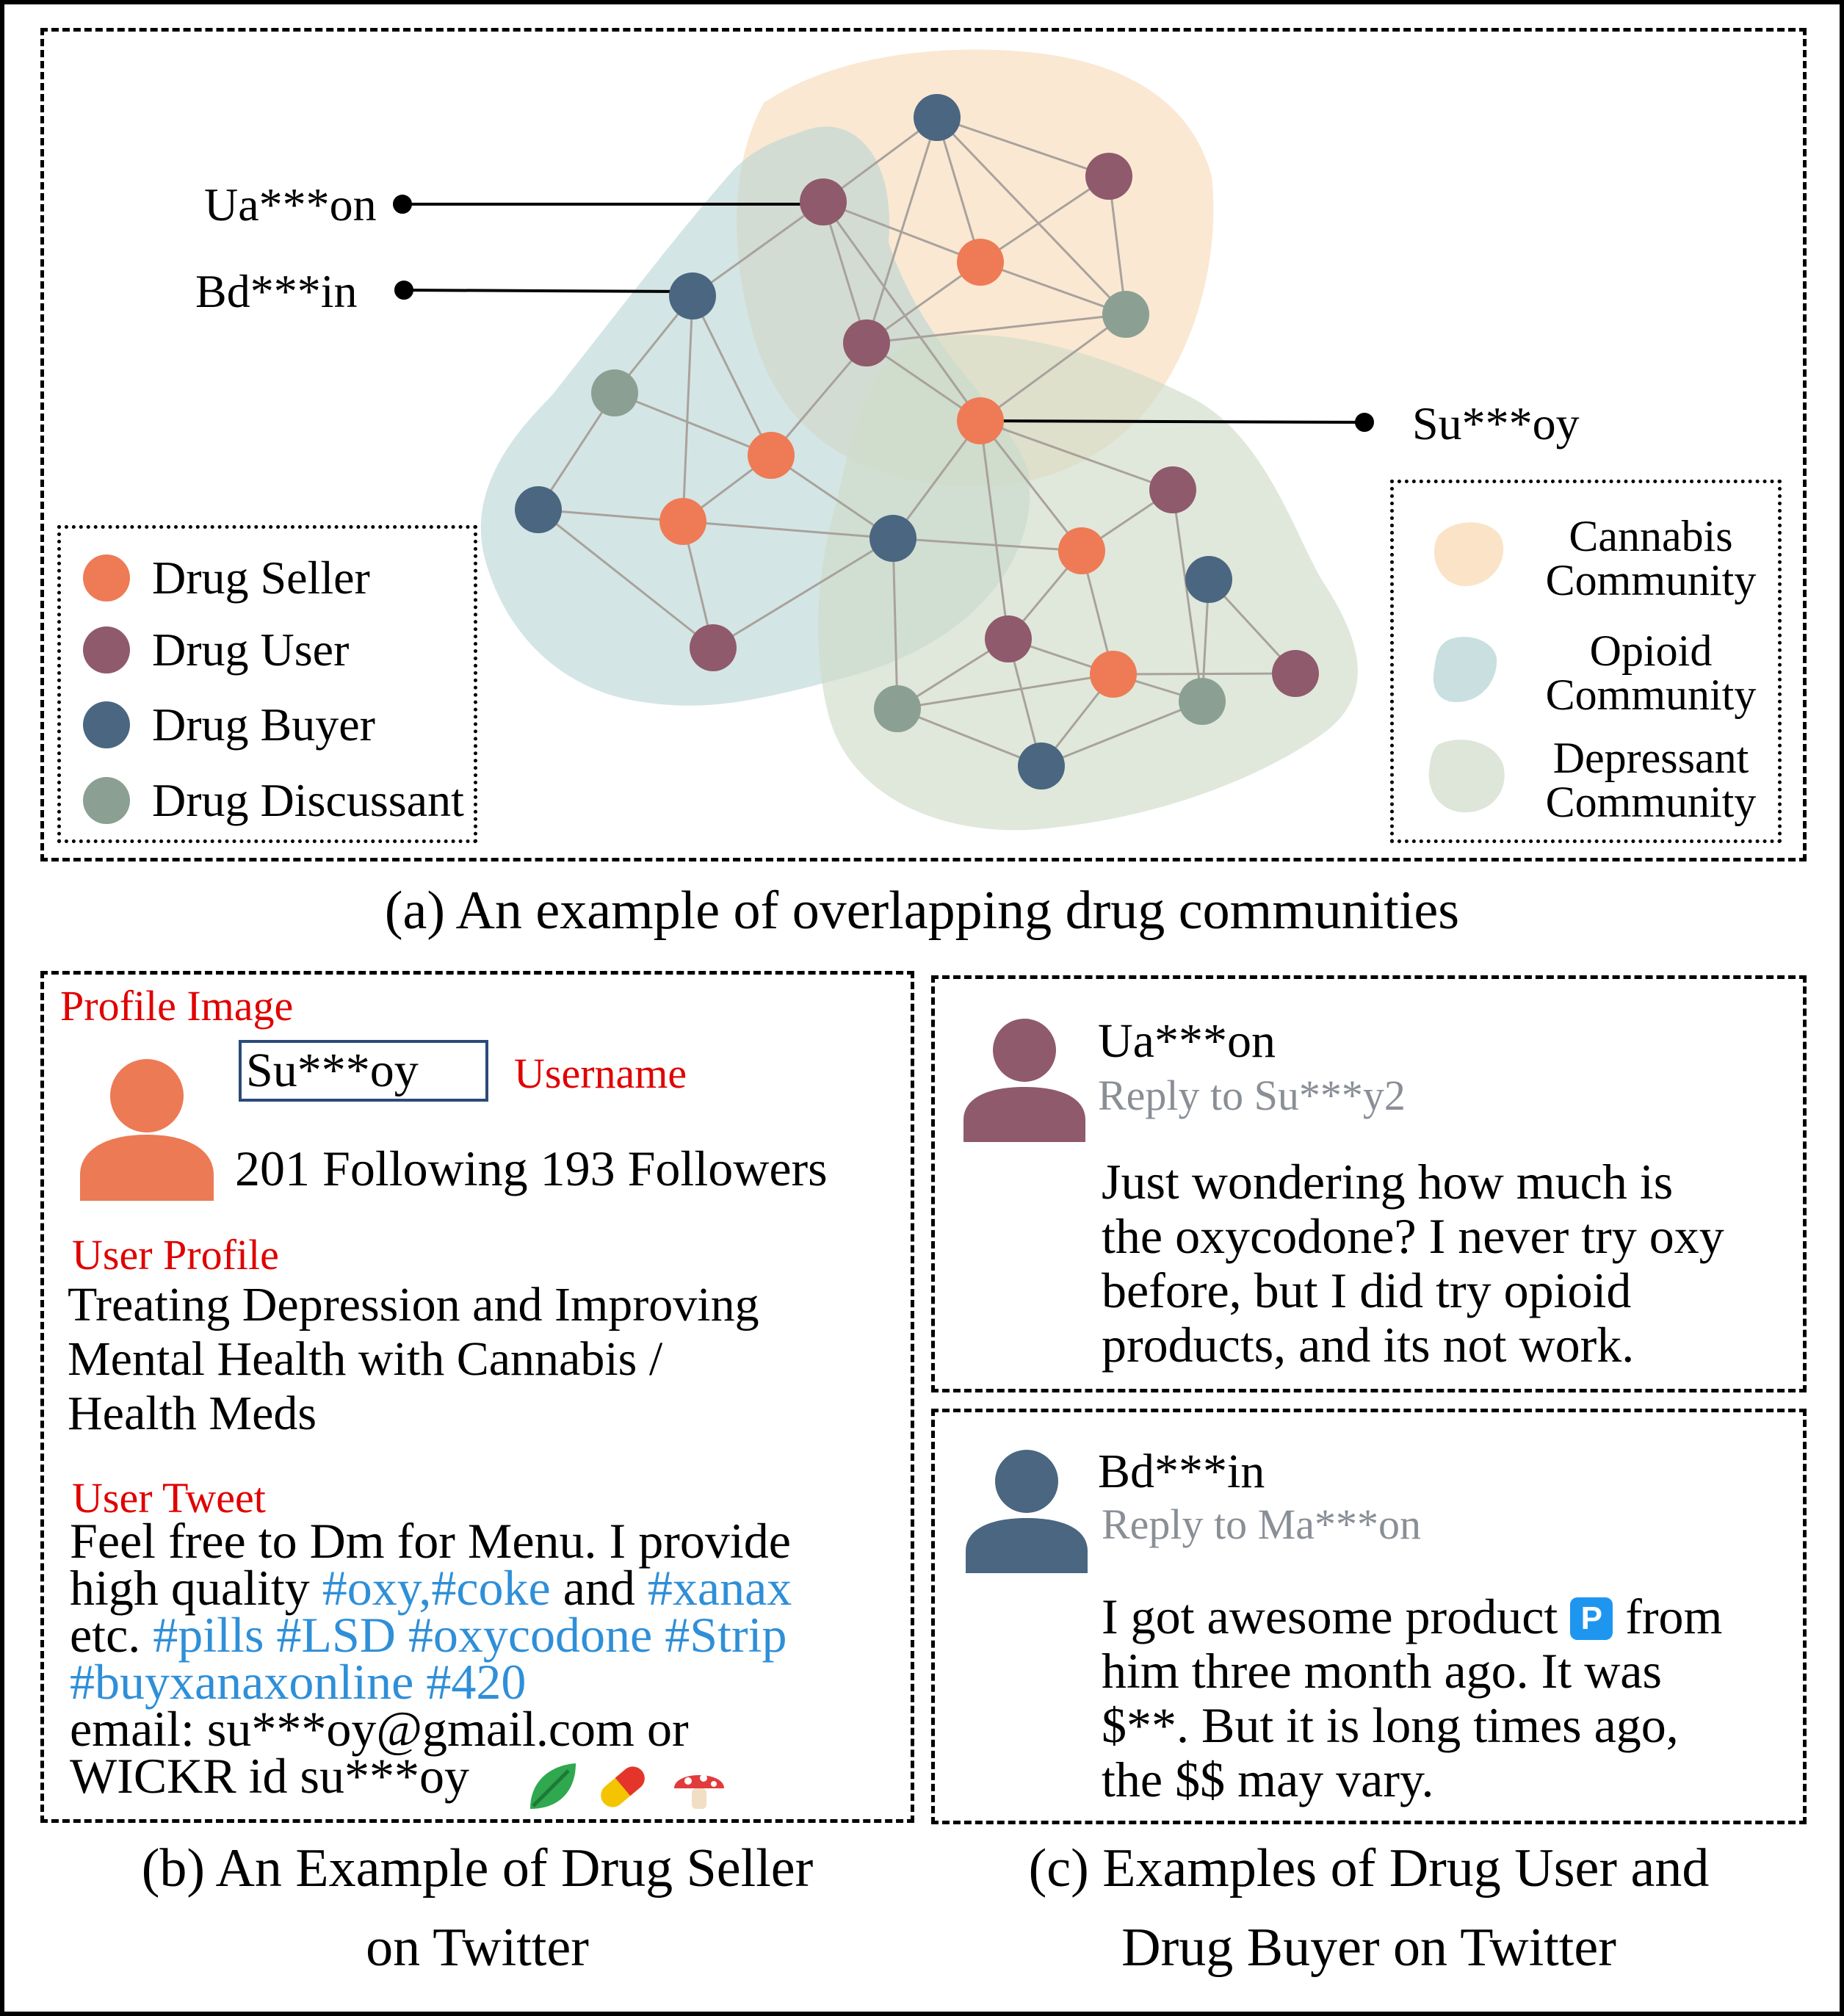 The height and width of the screenshot is (2016, 1844). I want to click on reply-line: before, but I did try opioid, so click(1367, 1290).